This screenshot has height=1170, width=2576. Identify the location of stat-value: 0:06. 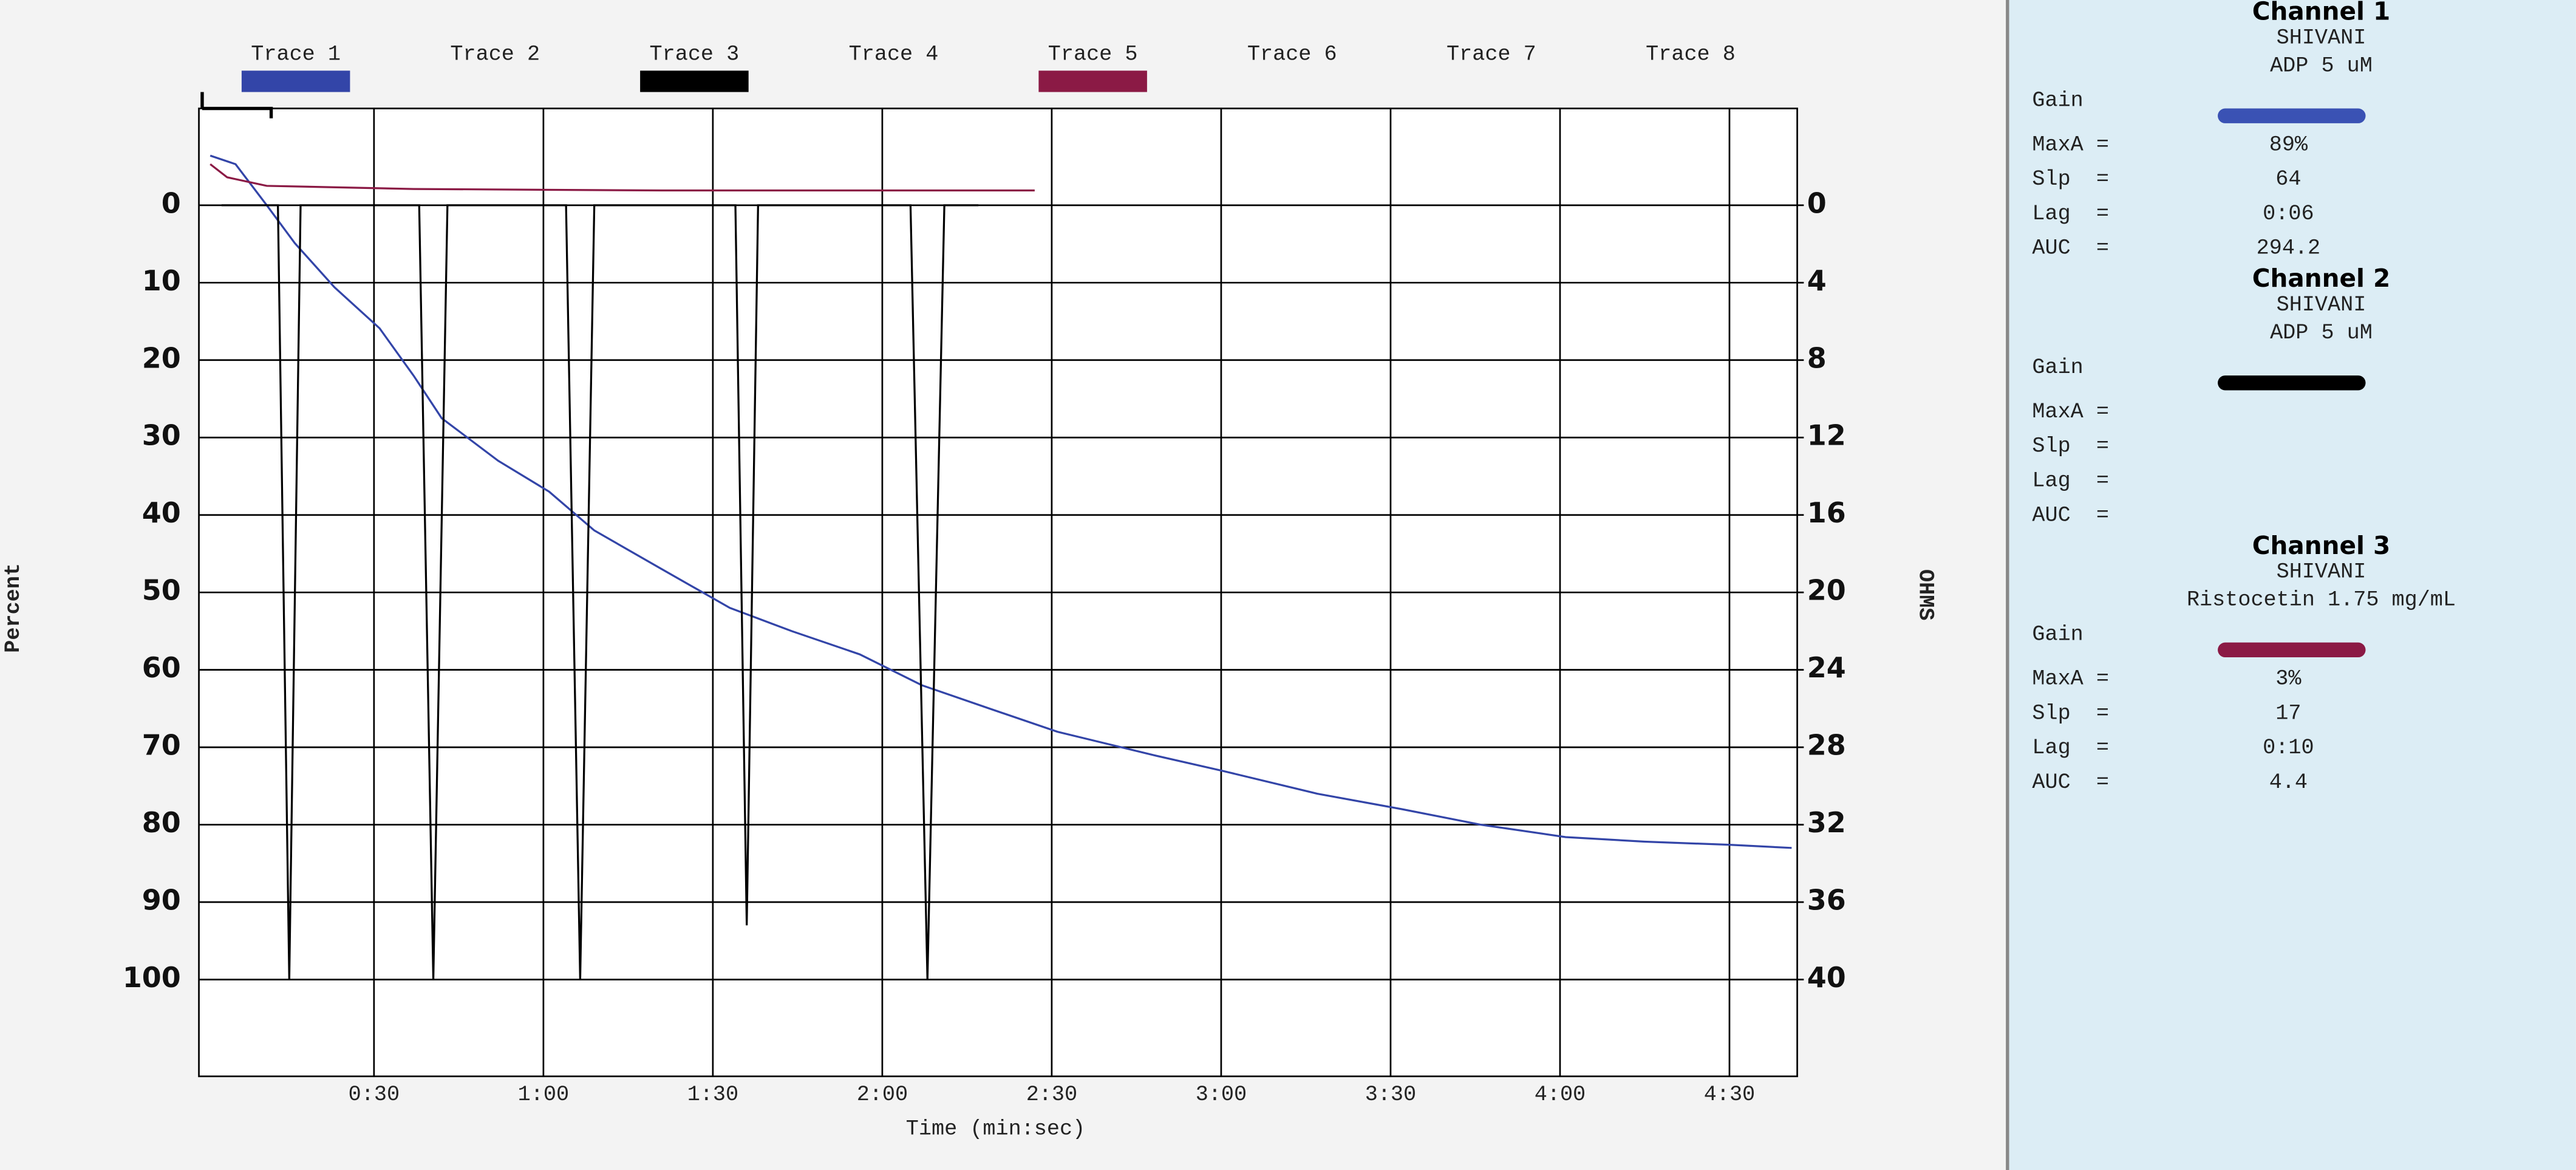
(2288, 214).